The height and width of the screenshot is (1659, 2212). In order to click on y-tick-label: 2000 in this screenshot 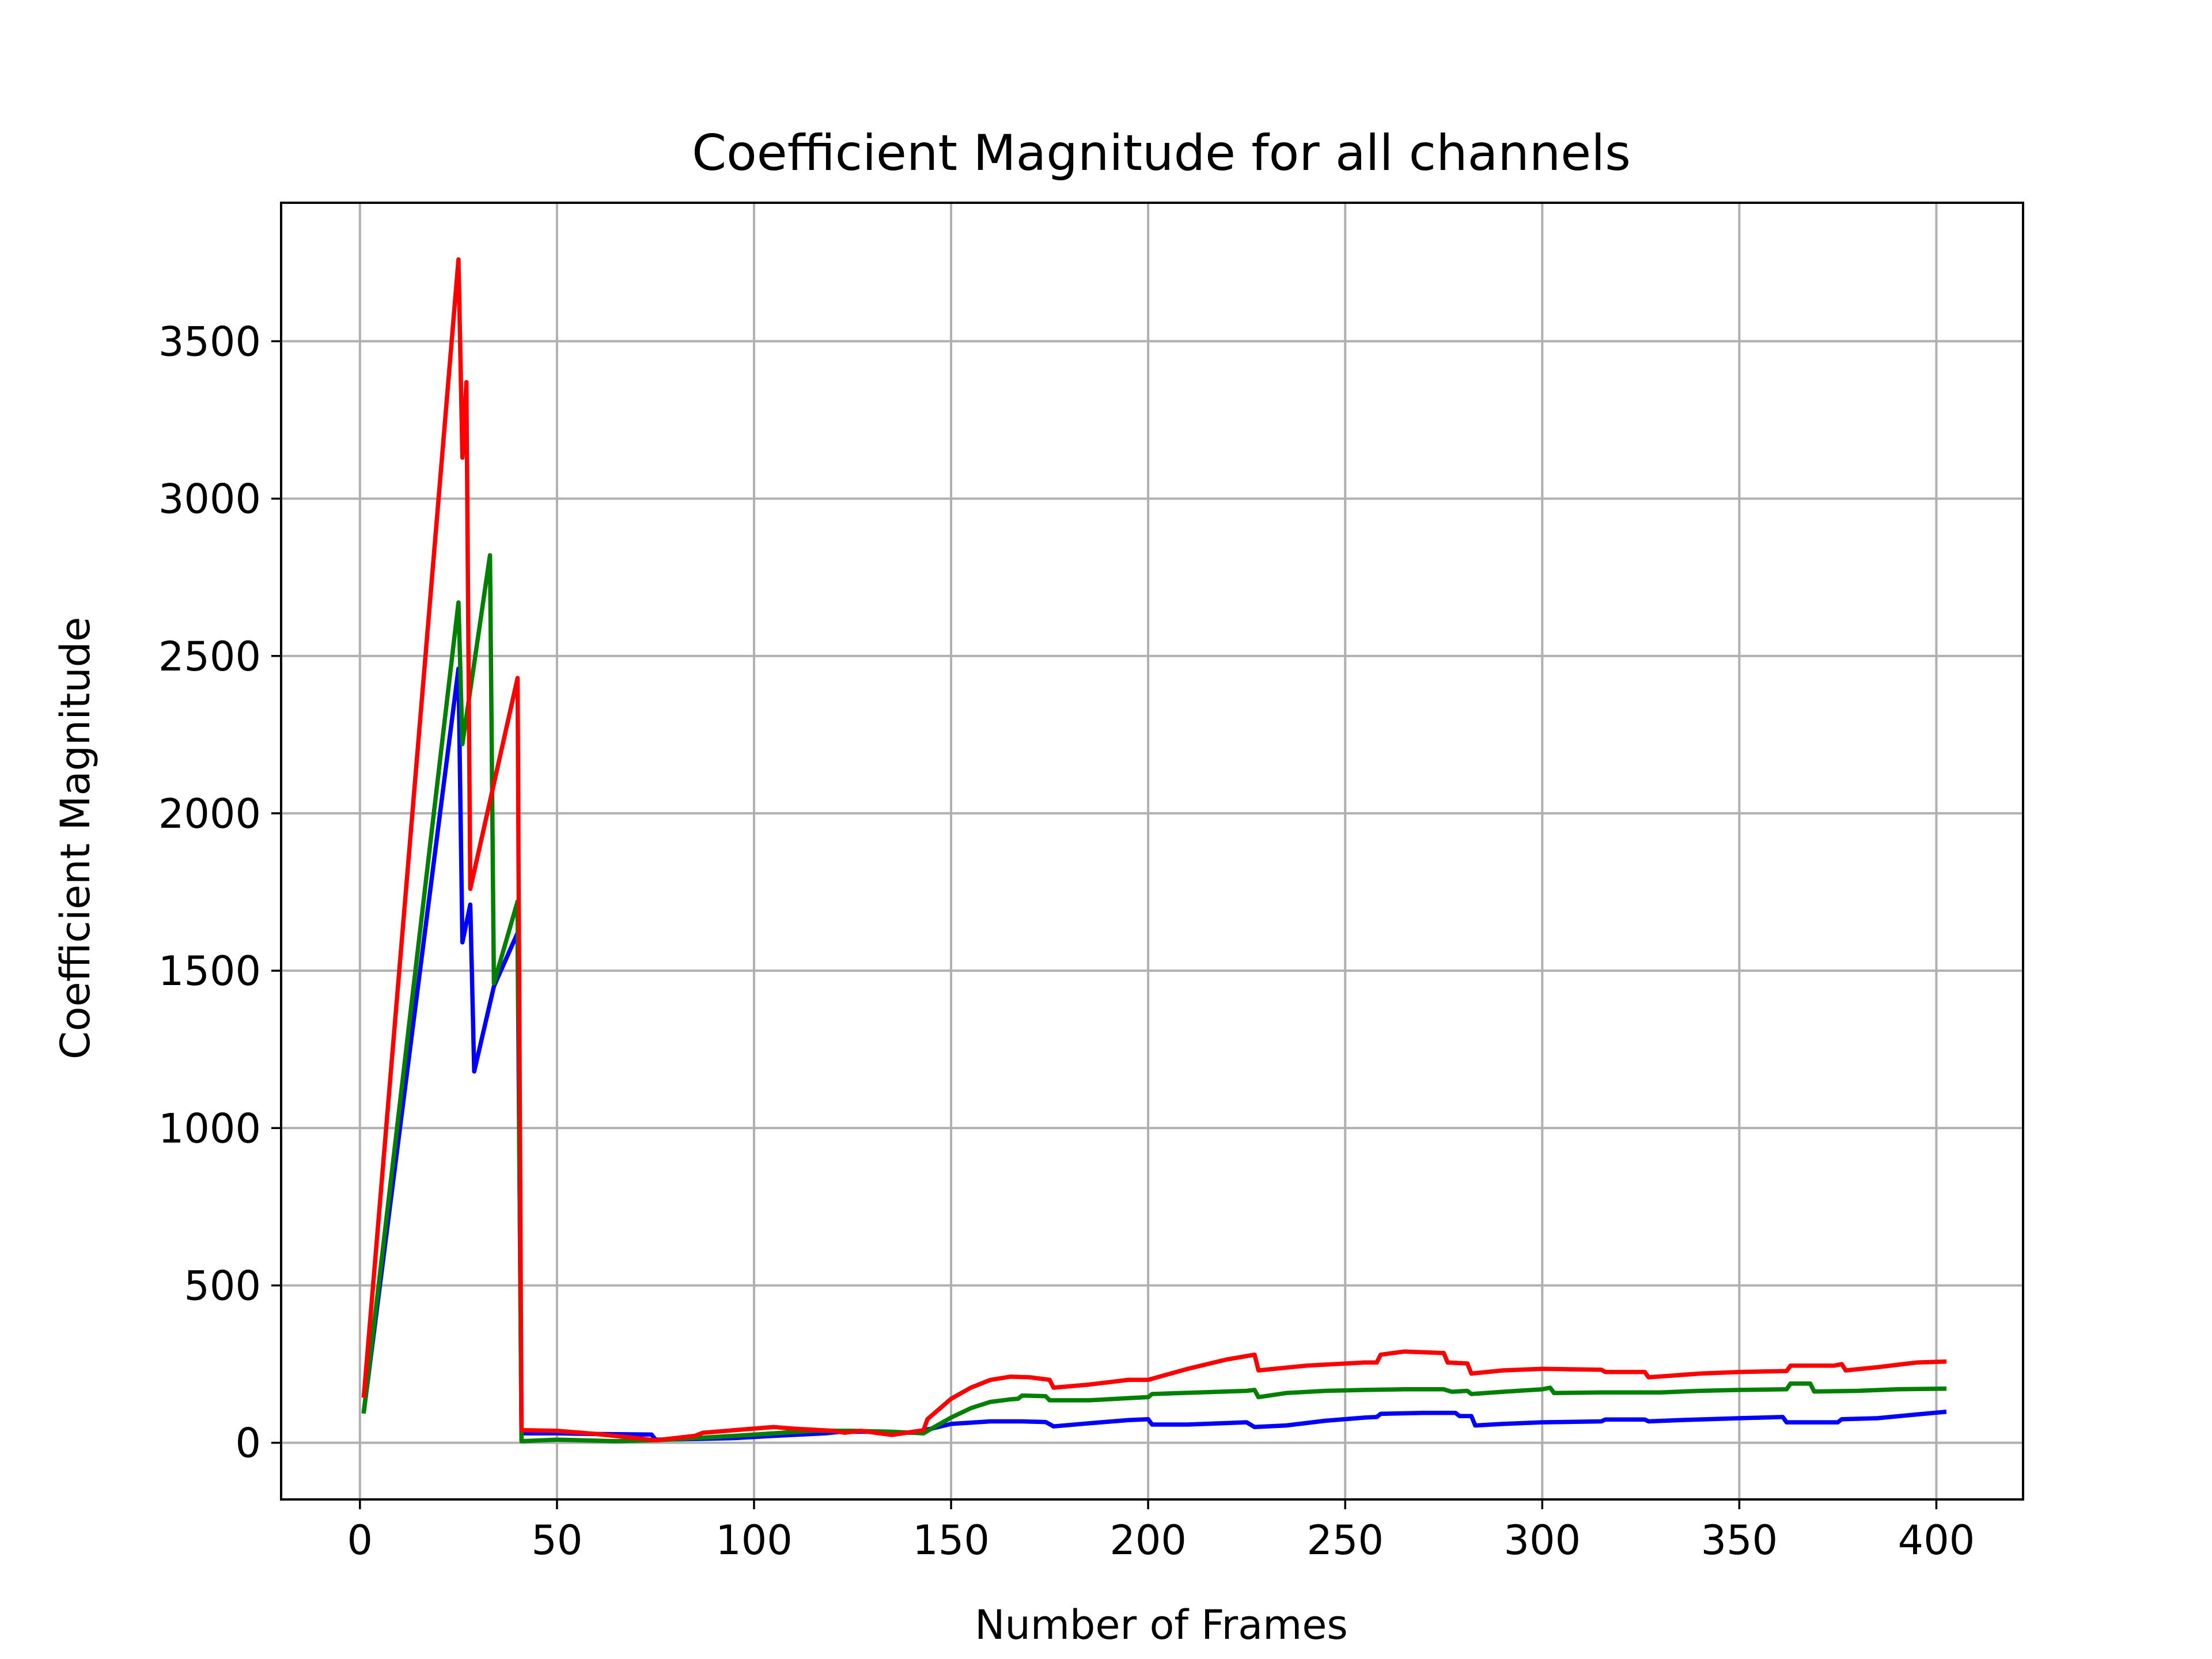, I will do `click(209, 814)`.